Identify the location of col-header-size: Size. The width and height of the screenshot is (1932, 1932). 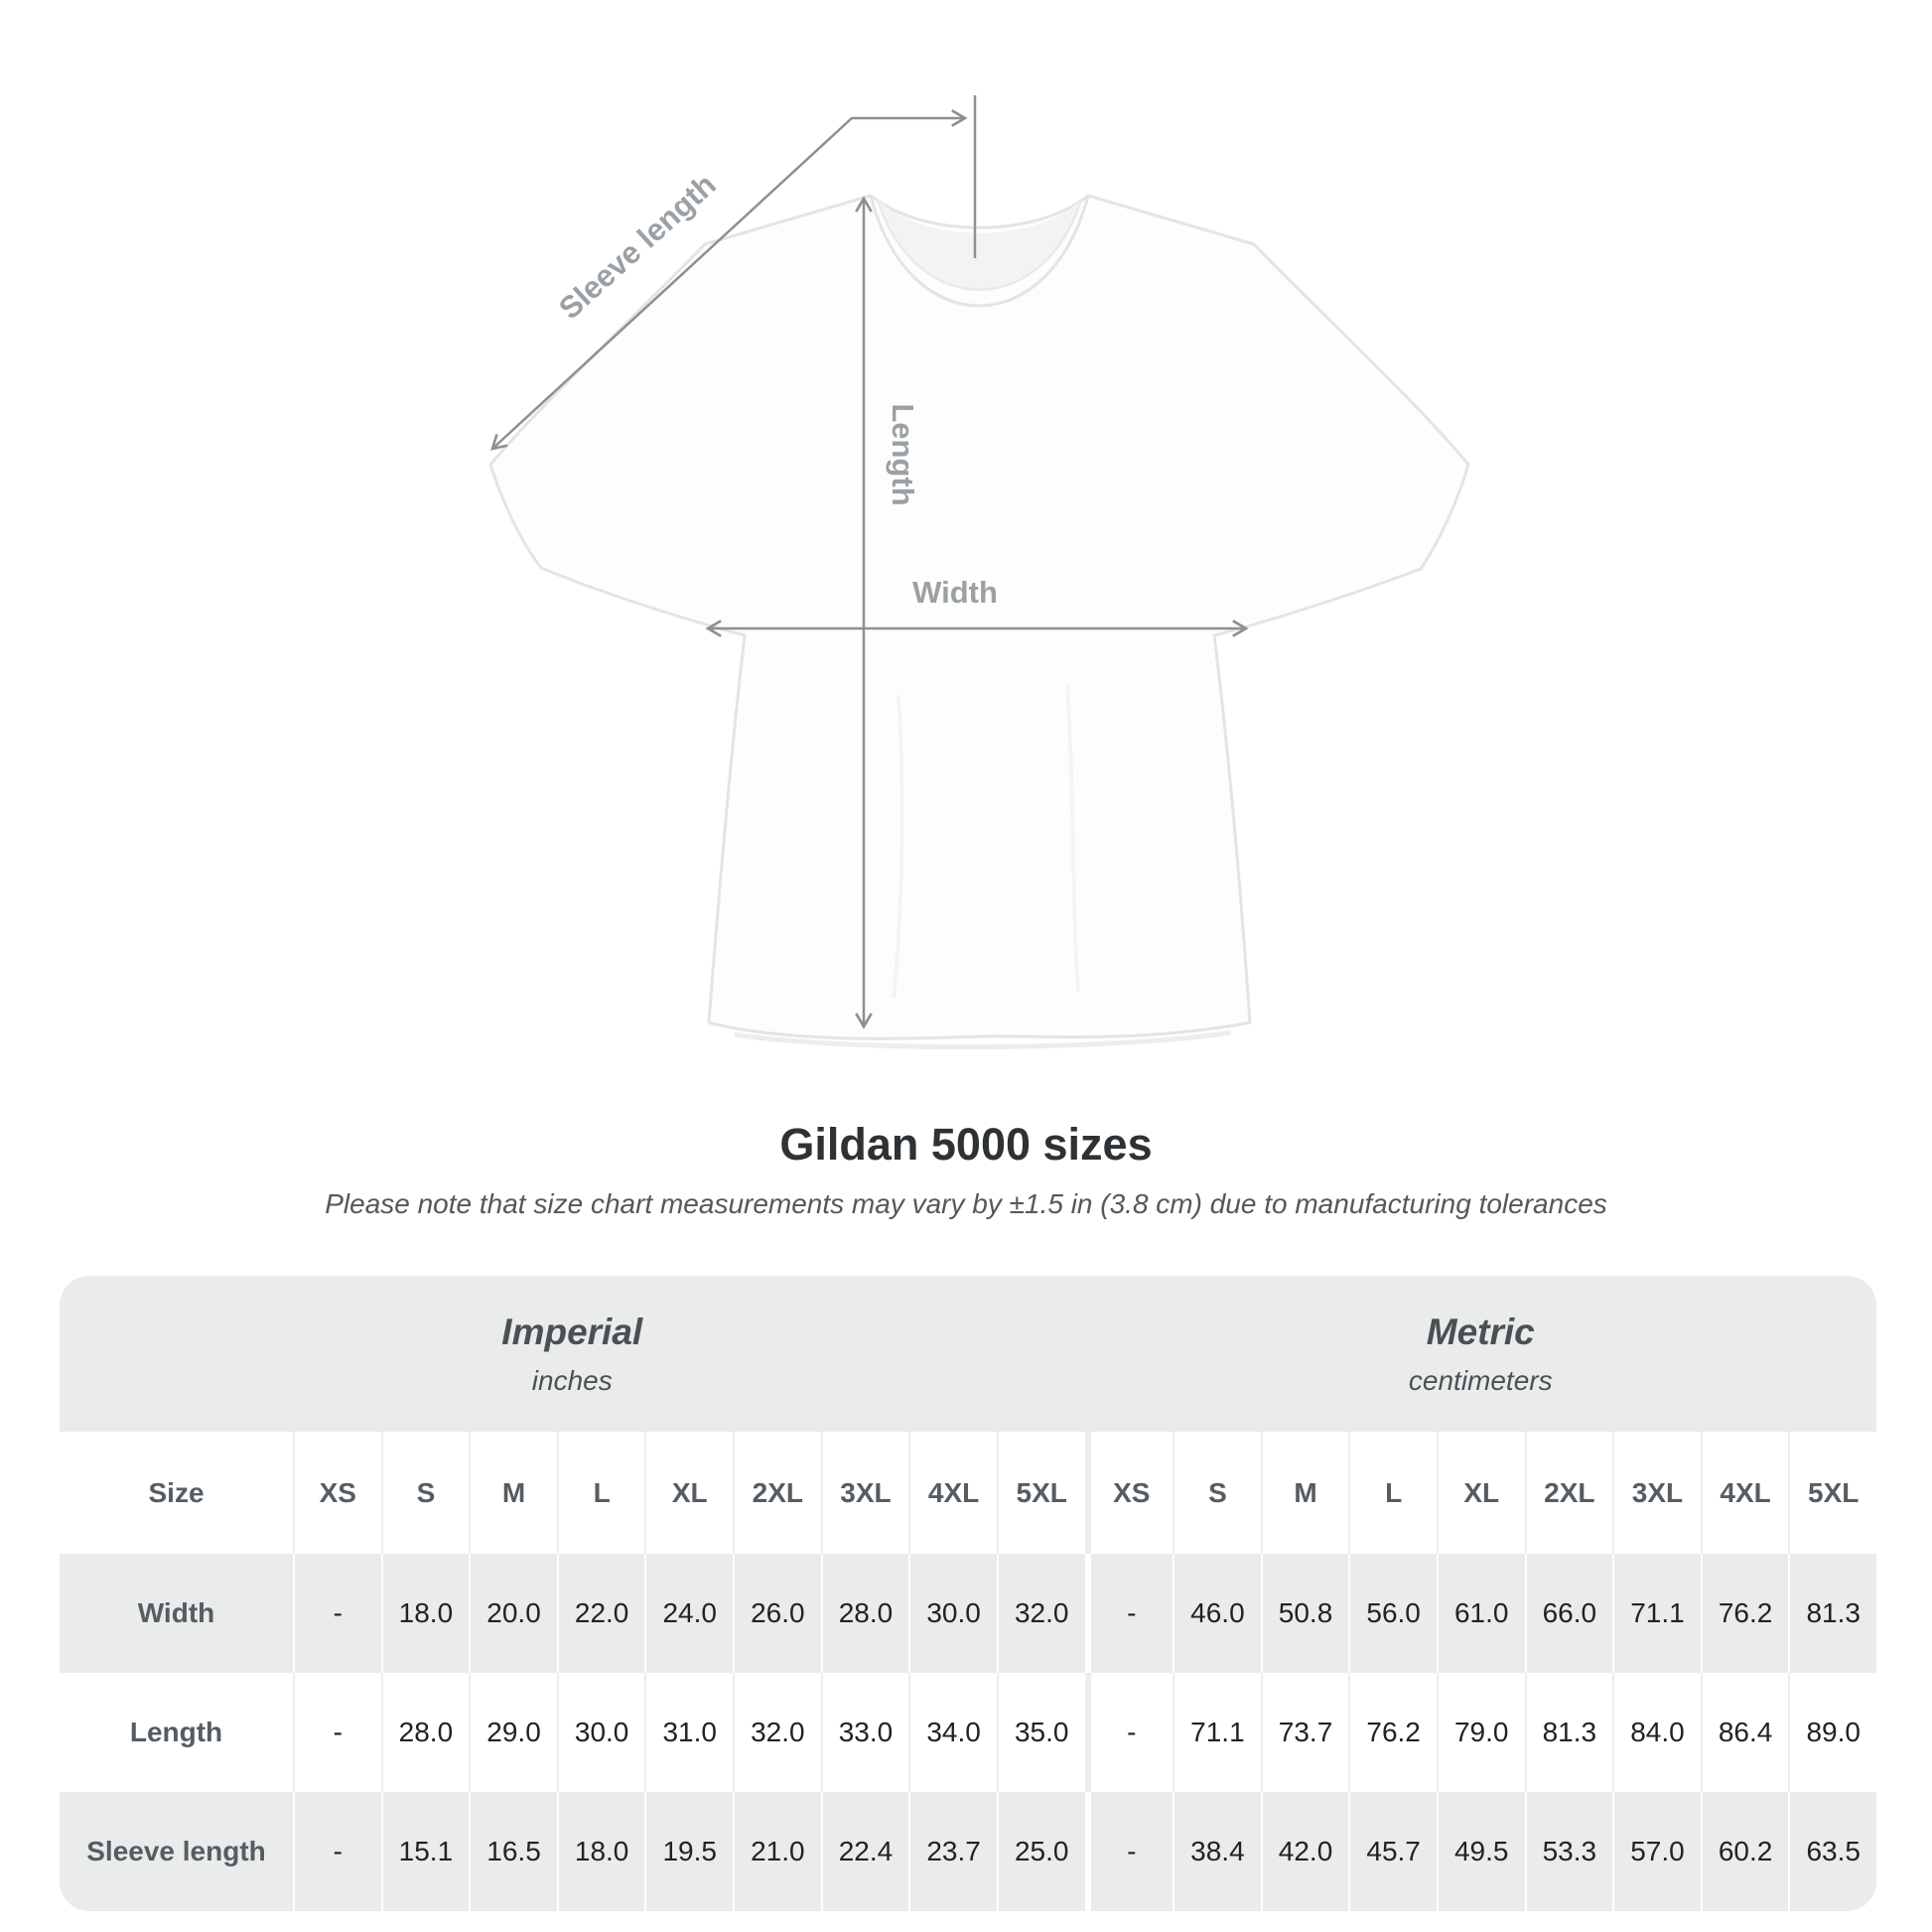
(176, 1493).